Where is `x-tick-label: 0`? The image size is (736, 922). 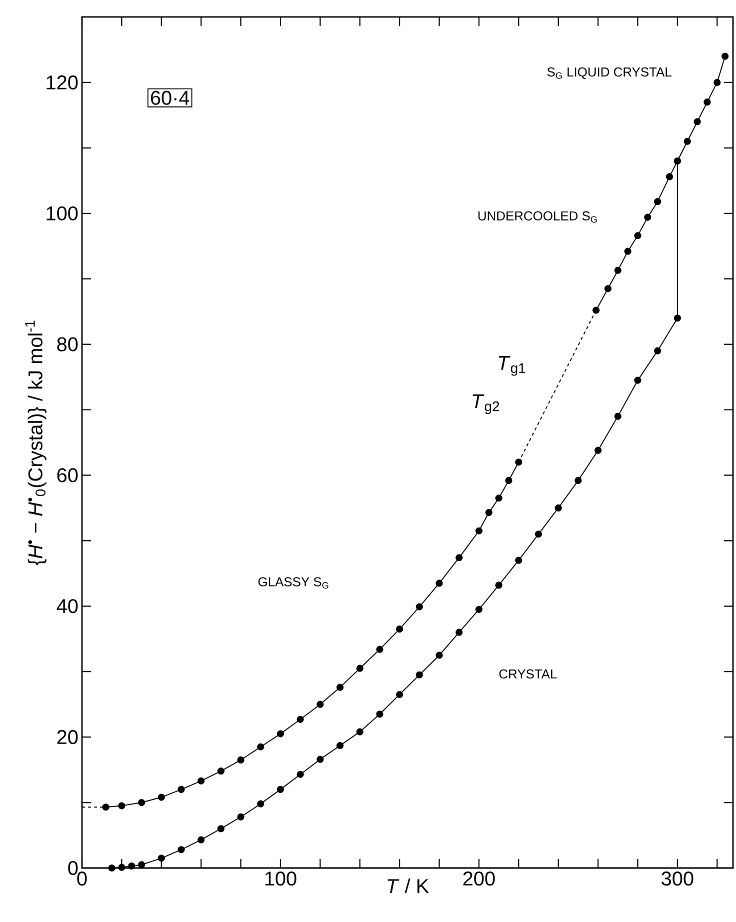
x-tick-label: 0 is located at coordinates (82, 879).